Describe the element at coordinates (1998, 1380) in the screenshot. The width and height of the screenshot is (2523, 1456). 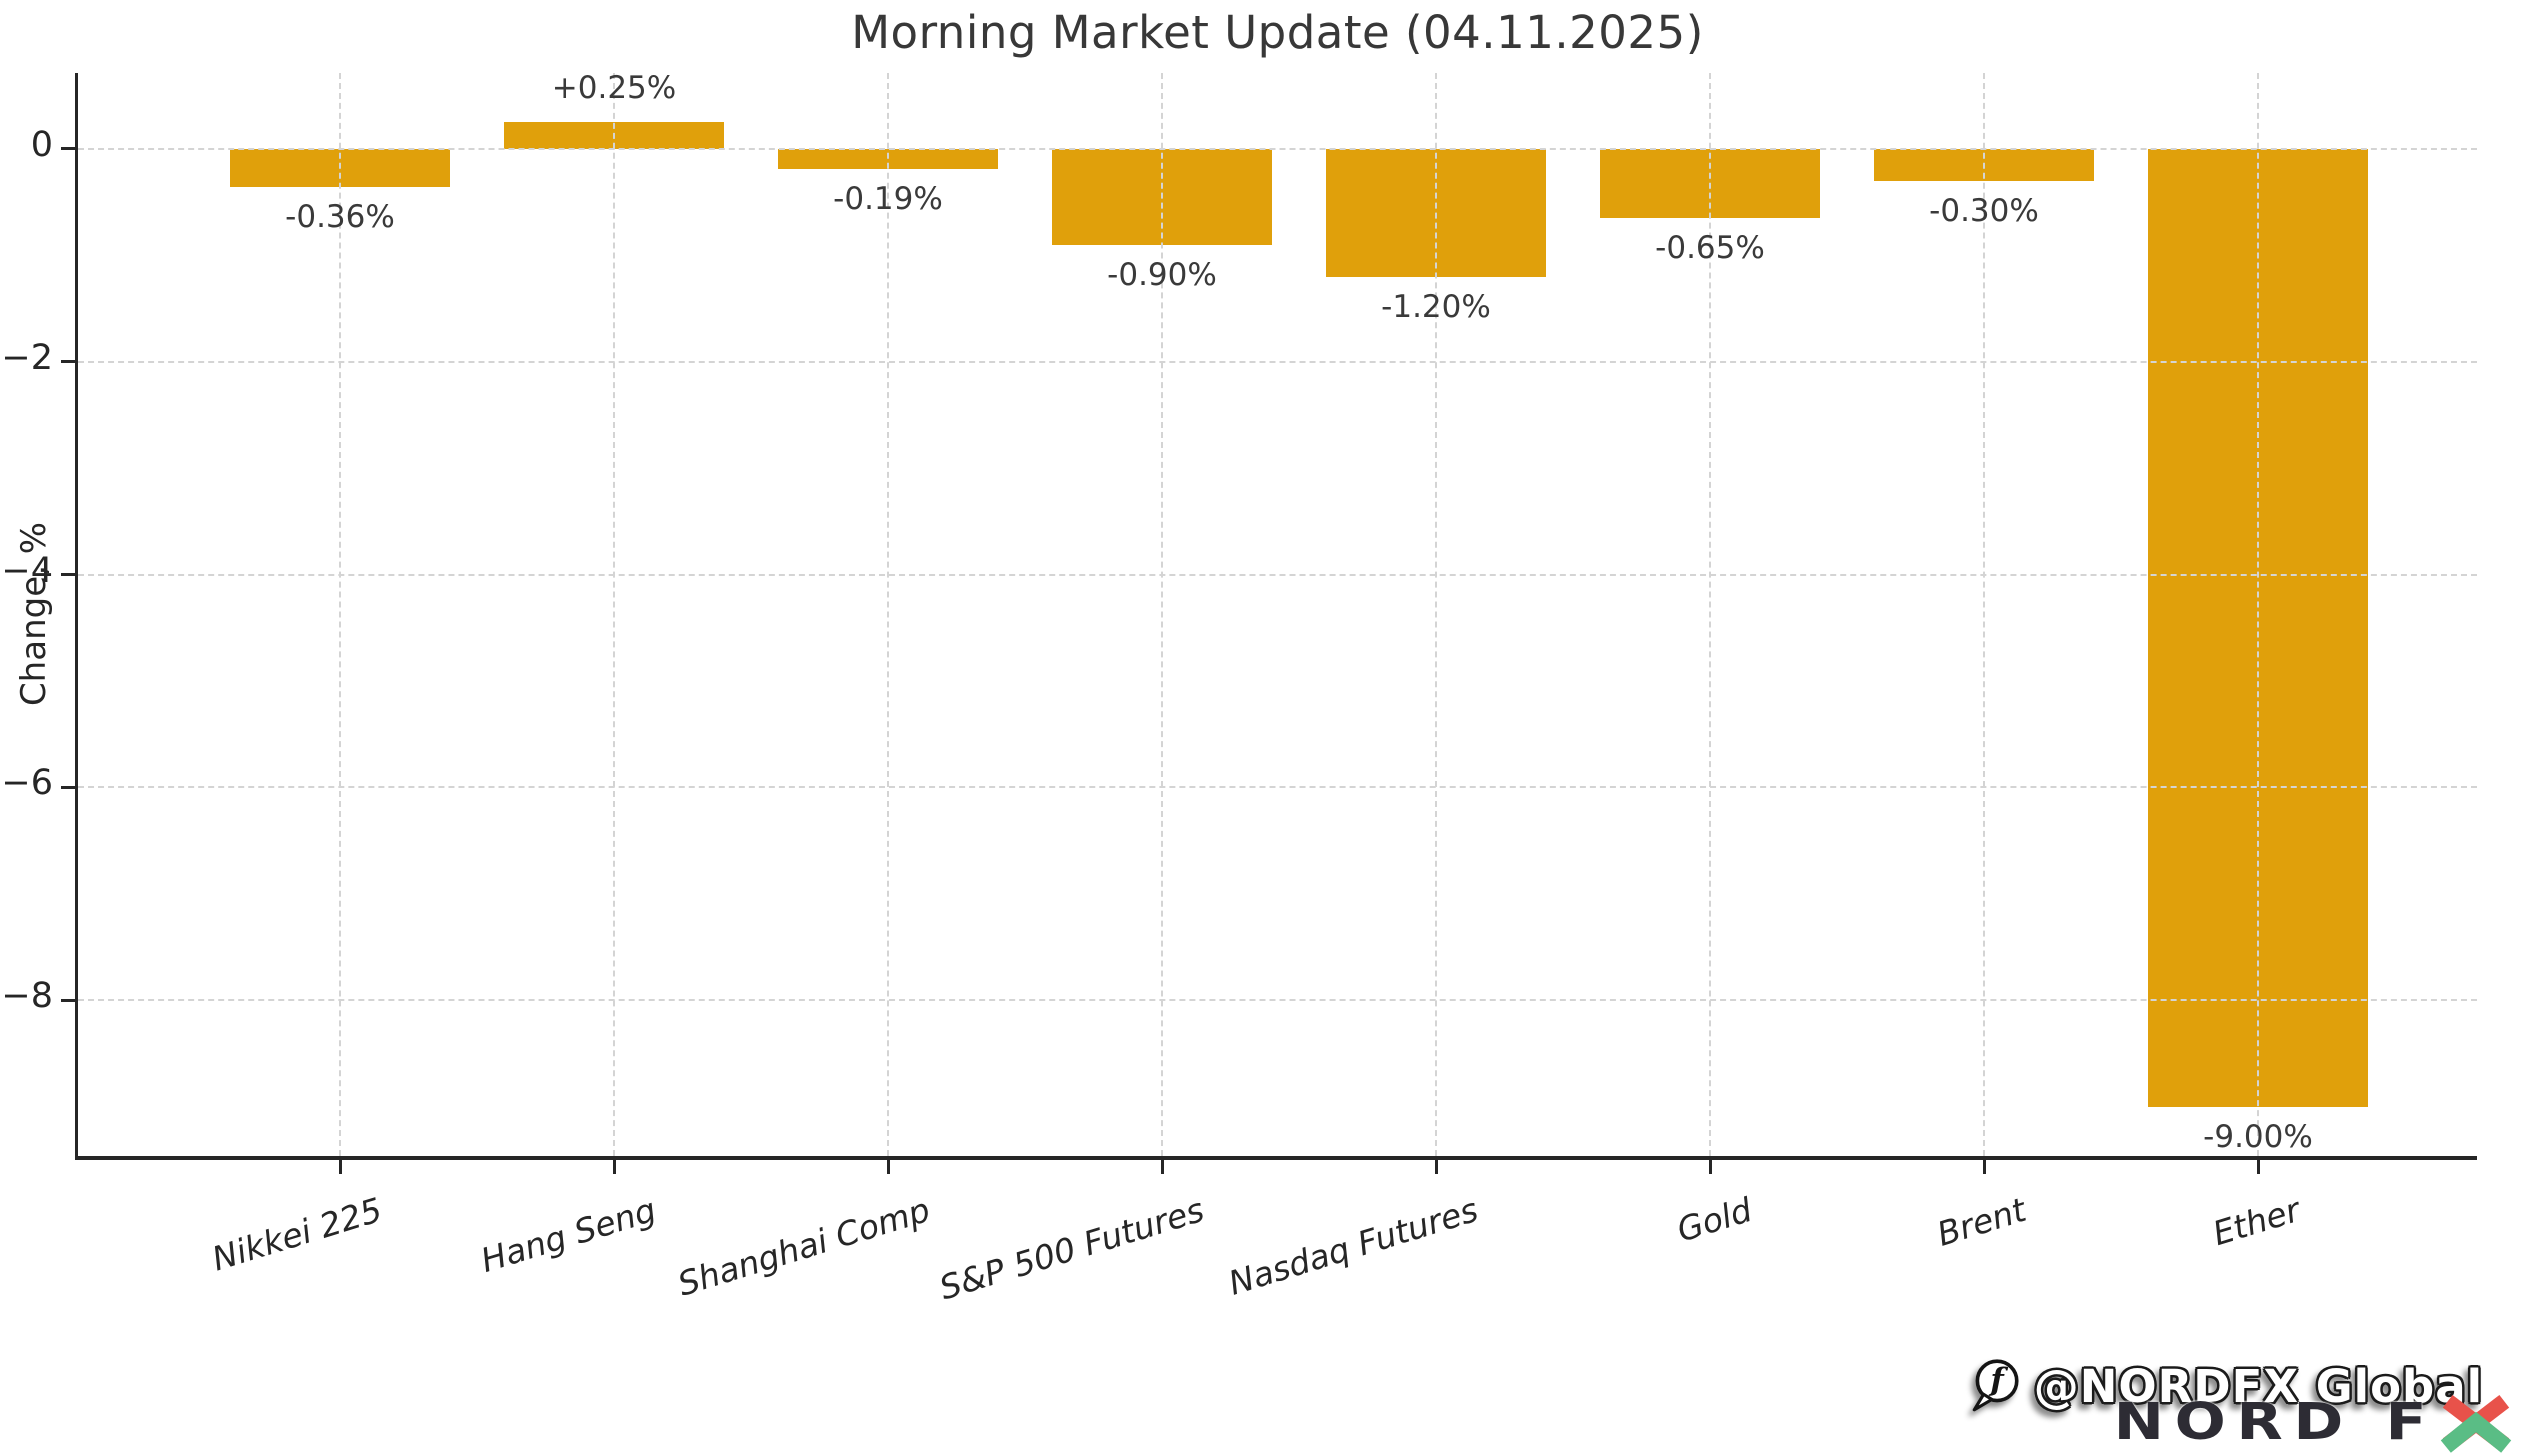
I see `svg-text: f` at that location.